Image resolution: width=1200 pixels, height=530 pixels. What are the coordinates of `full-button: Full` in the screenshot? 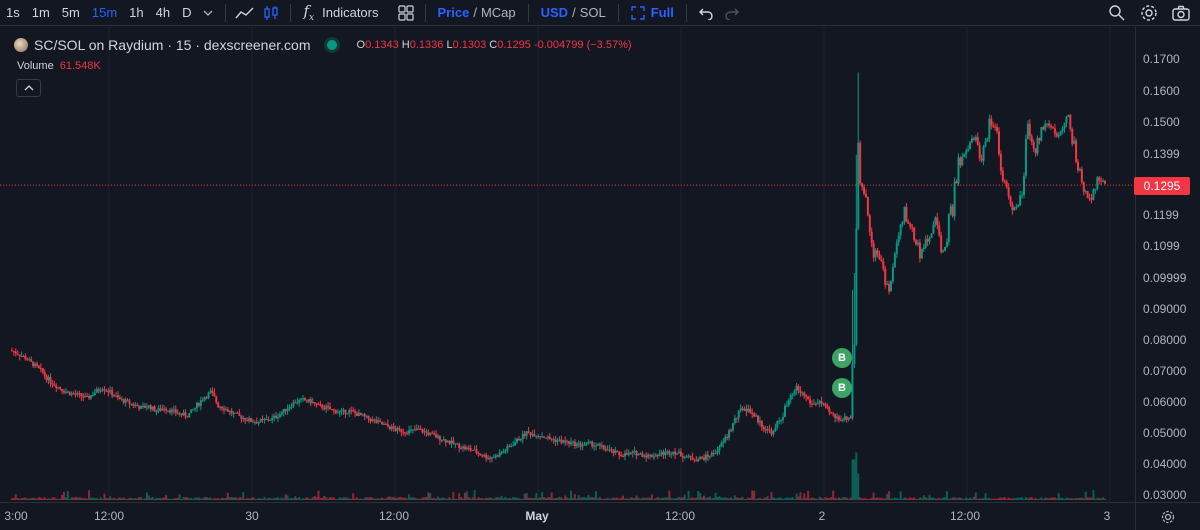 It's located at (652, 13).